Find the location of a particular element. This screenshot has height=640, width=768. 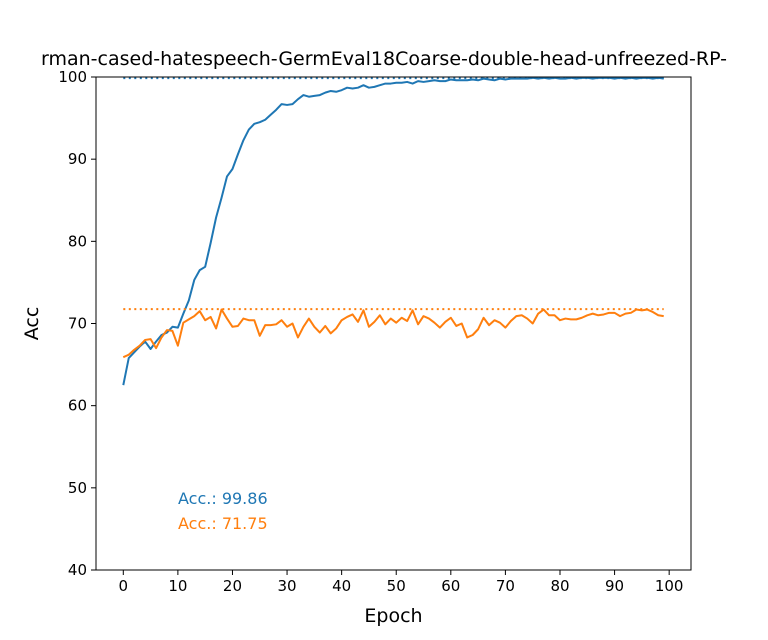

x-tick-label: 70 is located at coordinates (505, 586).